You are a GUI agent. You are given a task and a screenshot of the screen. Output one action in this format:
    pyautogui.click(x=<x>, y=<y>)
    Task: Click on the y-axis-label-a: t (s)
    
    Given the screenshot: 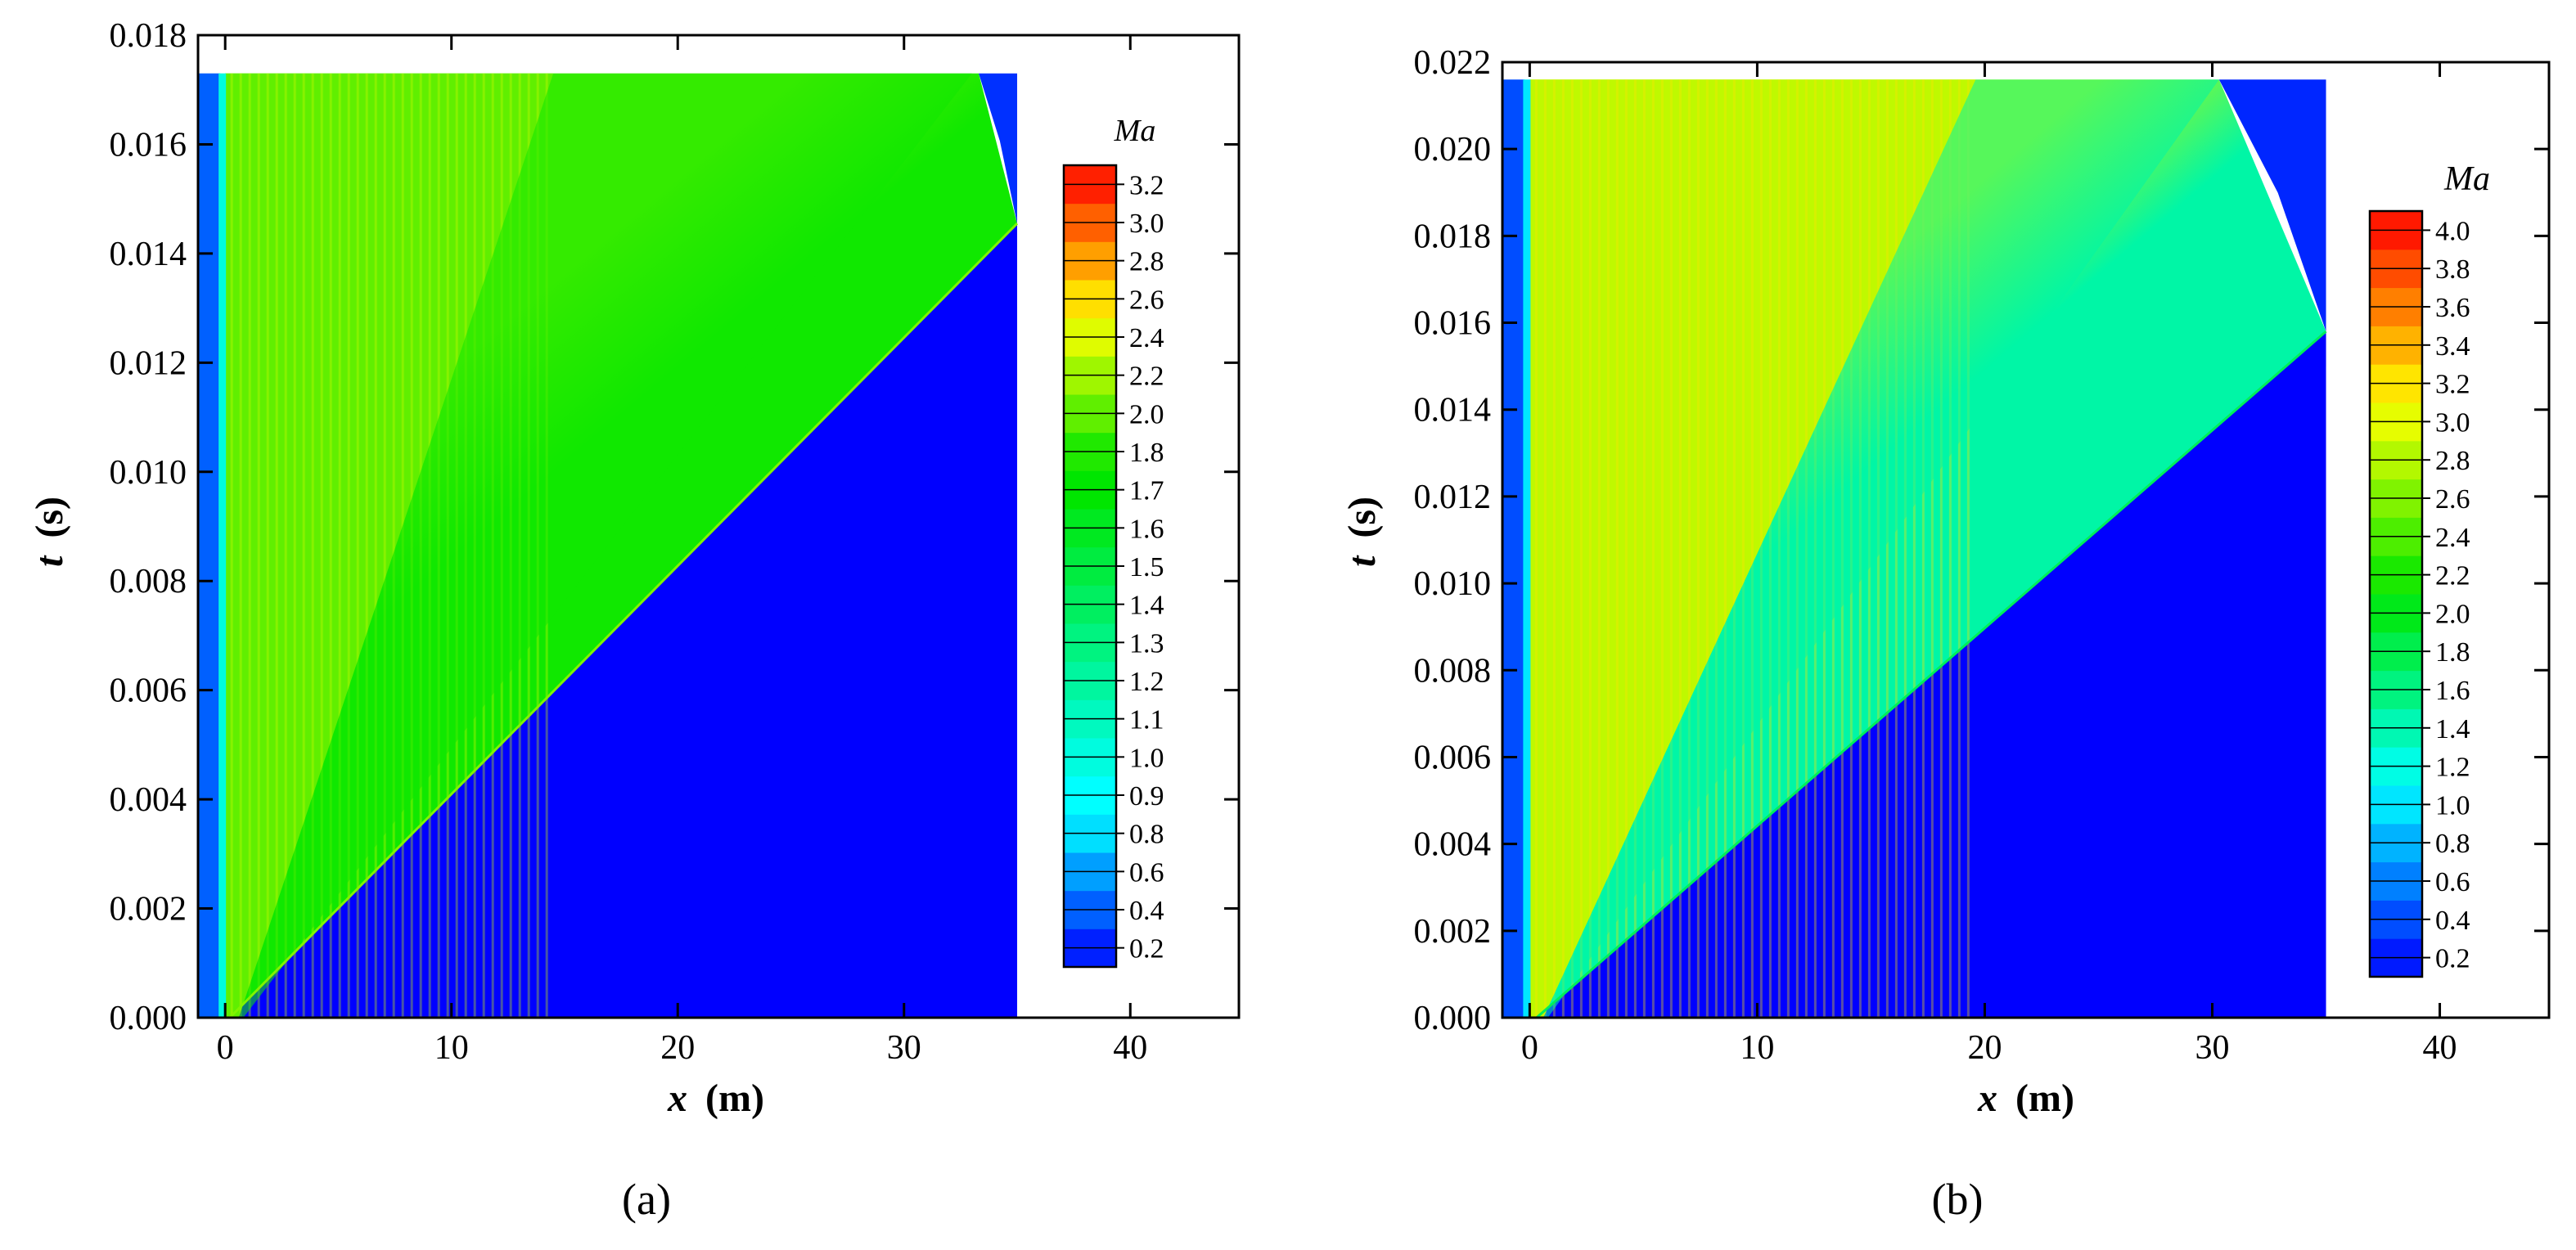 What is the action you would take?
    pyautogui.click(x=49, y=532)
    